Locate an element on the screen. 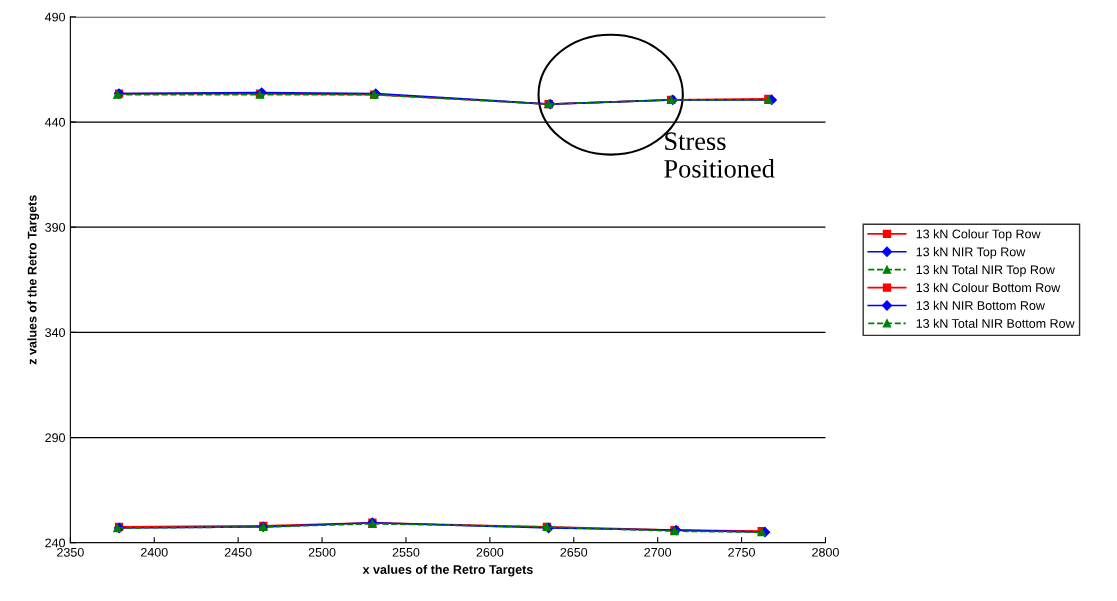 The width and height of the screenshot is (1117, 601). x-tick-label: 2350 is located at coordinates (70, 552).